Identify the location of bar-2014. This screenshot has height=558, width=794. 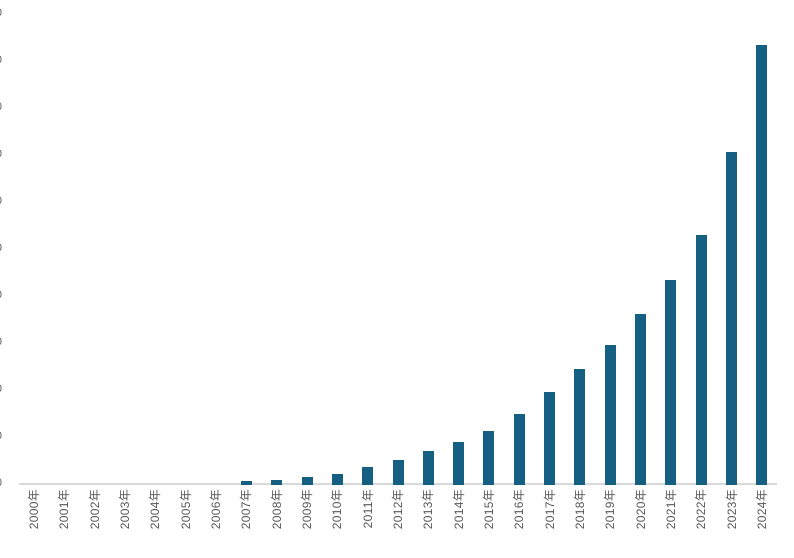
(459, 463).